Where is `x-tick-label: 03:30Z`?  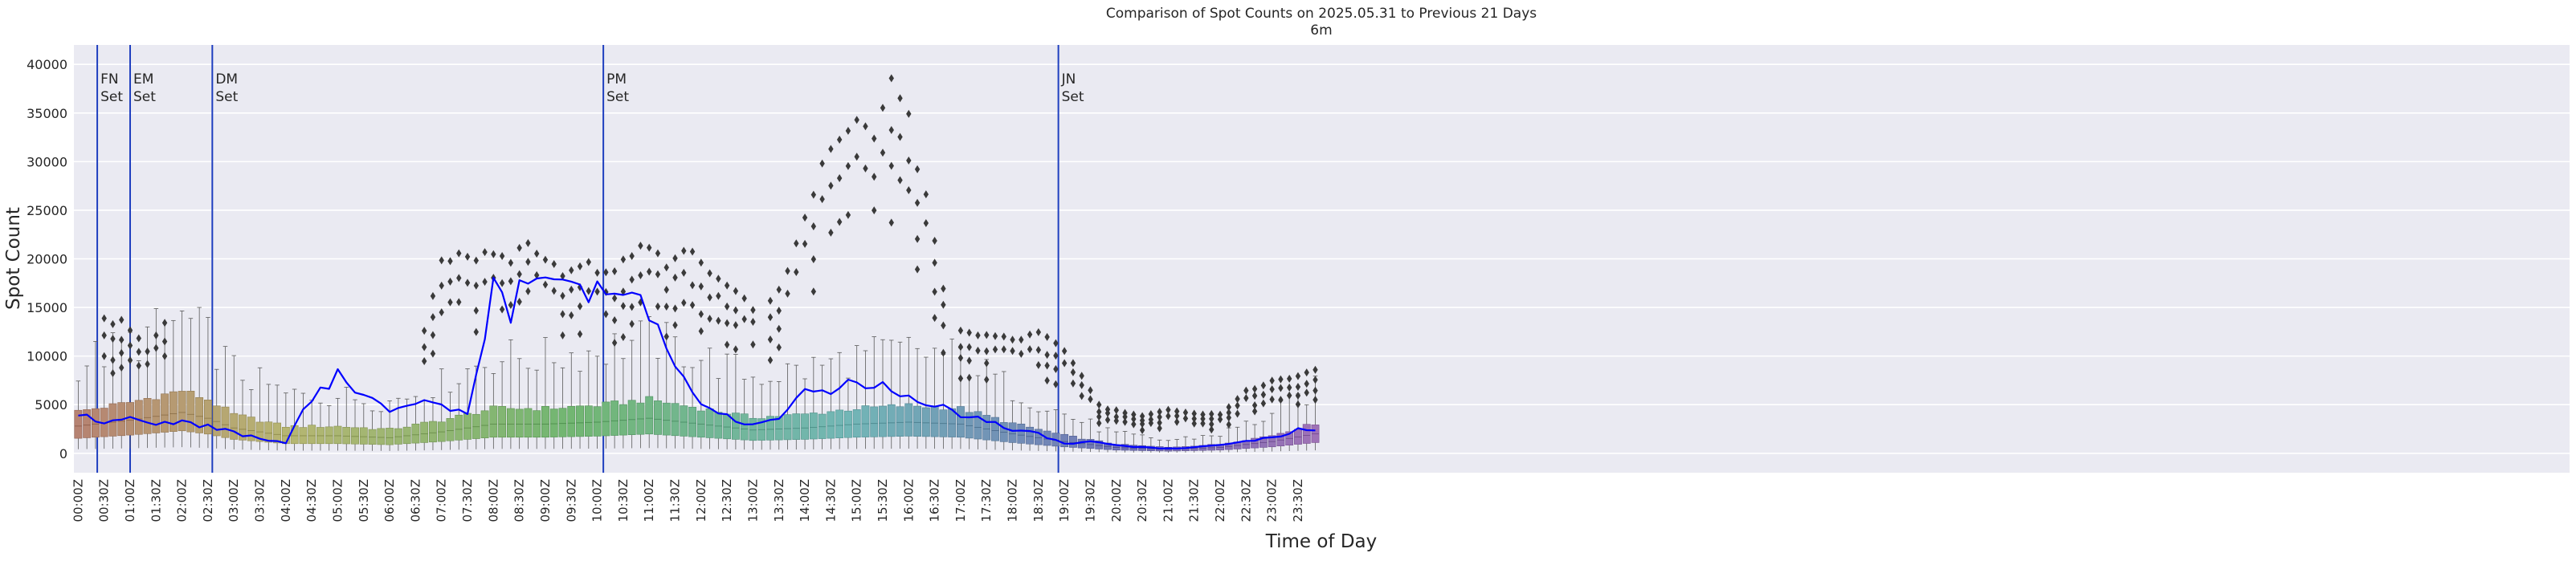 x-tick-label: 03:30Z is located at coordinates (260, 500).